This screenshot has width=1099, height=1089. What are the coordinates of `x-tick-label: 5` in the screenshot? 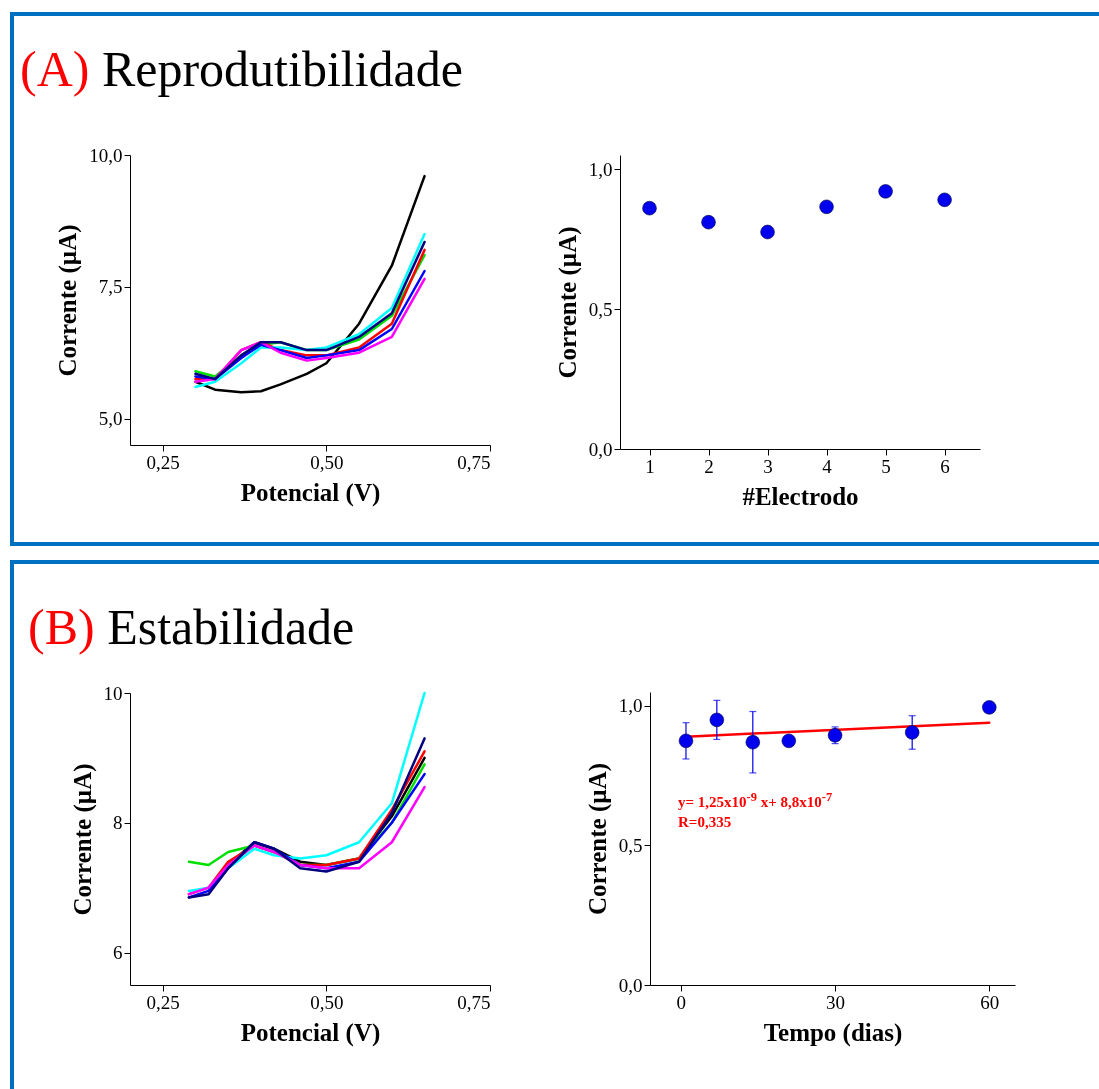 It's located at (886, 466).